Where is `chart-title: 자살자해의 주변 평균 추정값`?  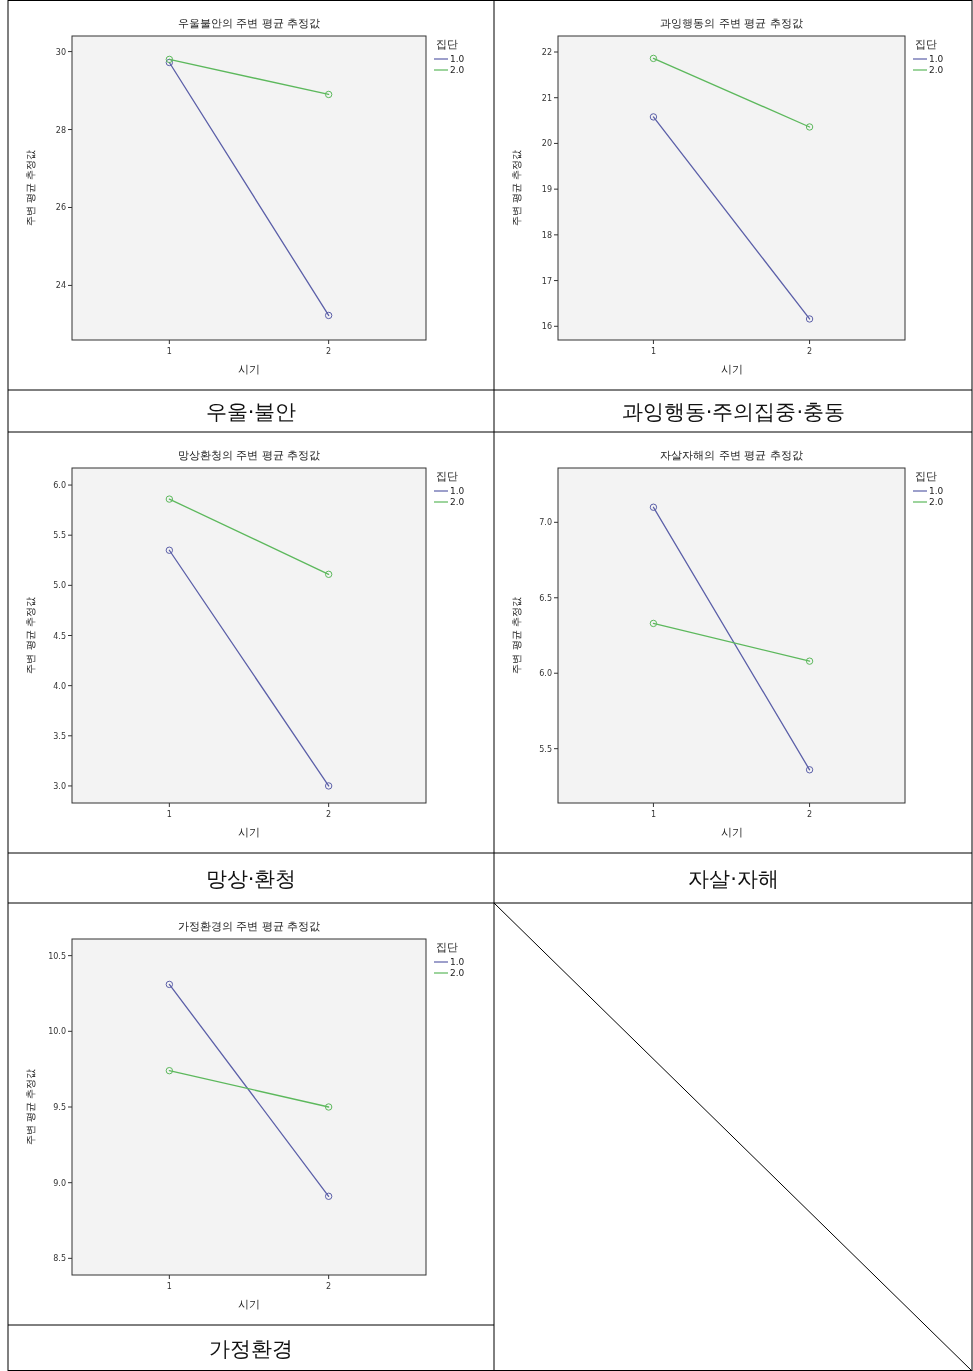
chart-title: 자살자해의 주변 평균 추정값 is located at coordinates (731, 455).